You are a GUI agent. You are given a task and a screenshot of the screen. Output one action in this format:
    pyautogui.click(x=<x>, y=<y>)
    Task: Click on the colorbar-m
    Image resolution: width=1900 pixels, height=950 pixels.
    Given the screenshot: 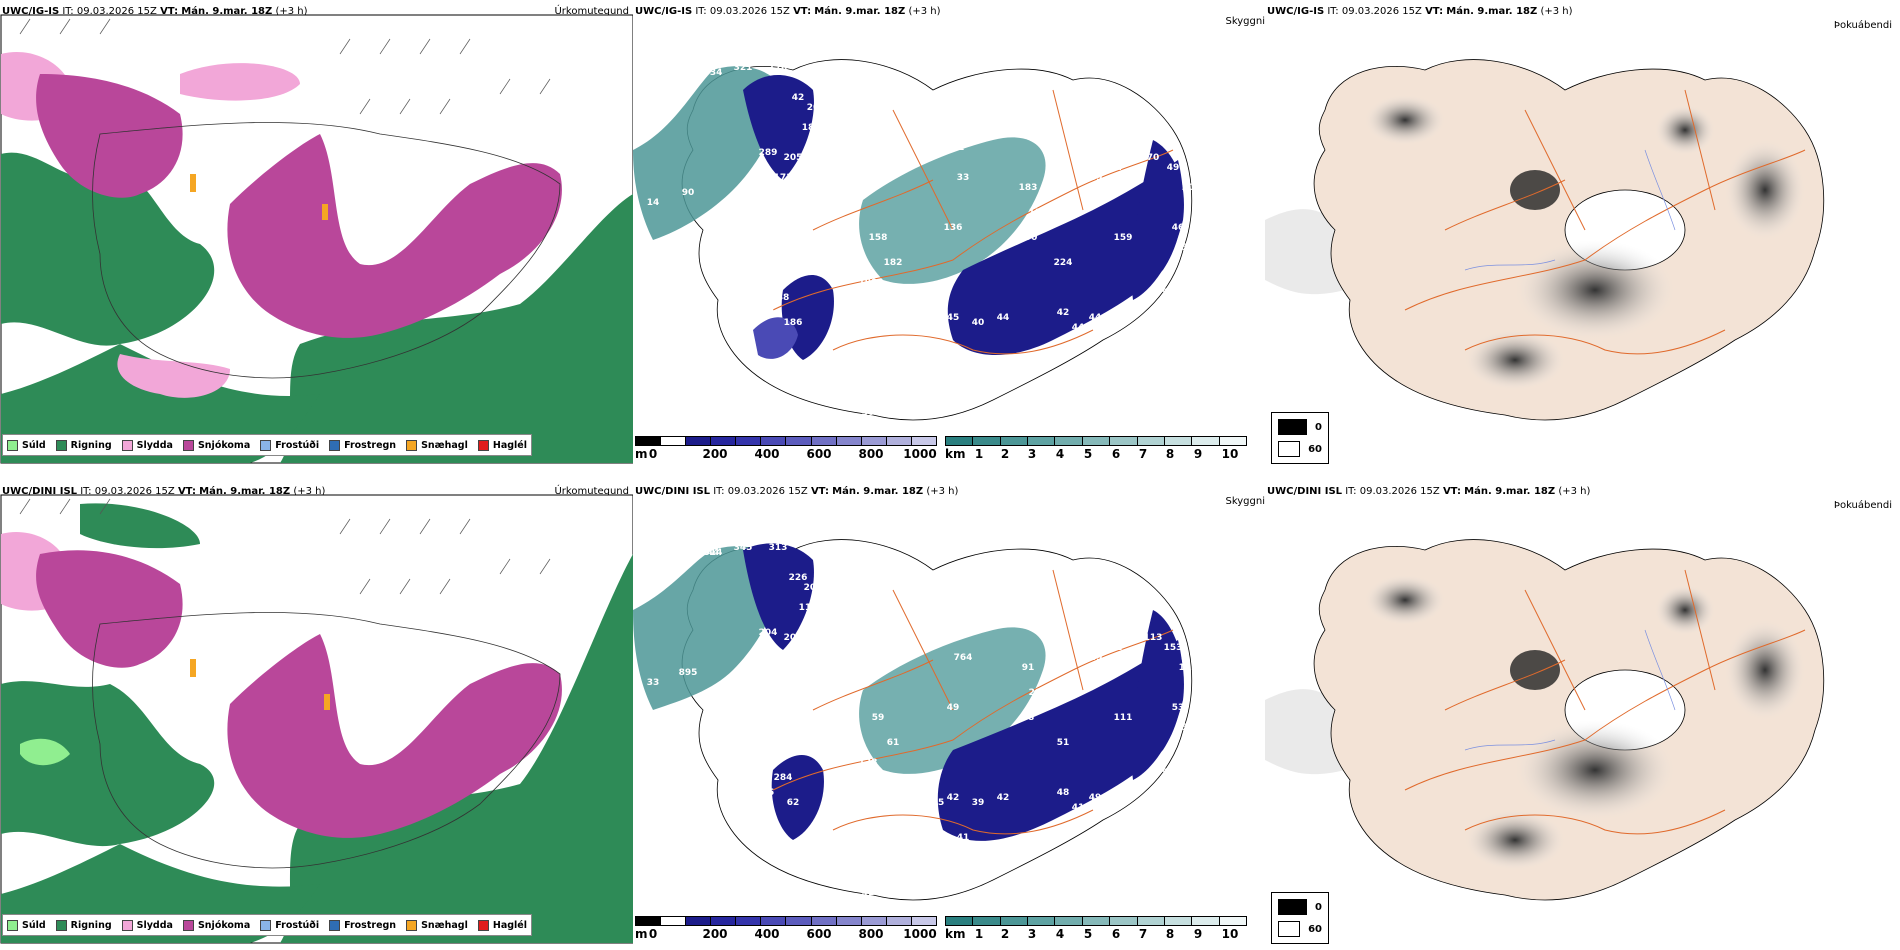 What is the action you would take?
    pyautogui.click(x=786, y=441)
    